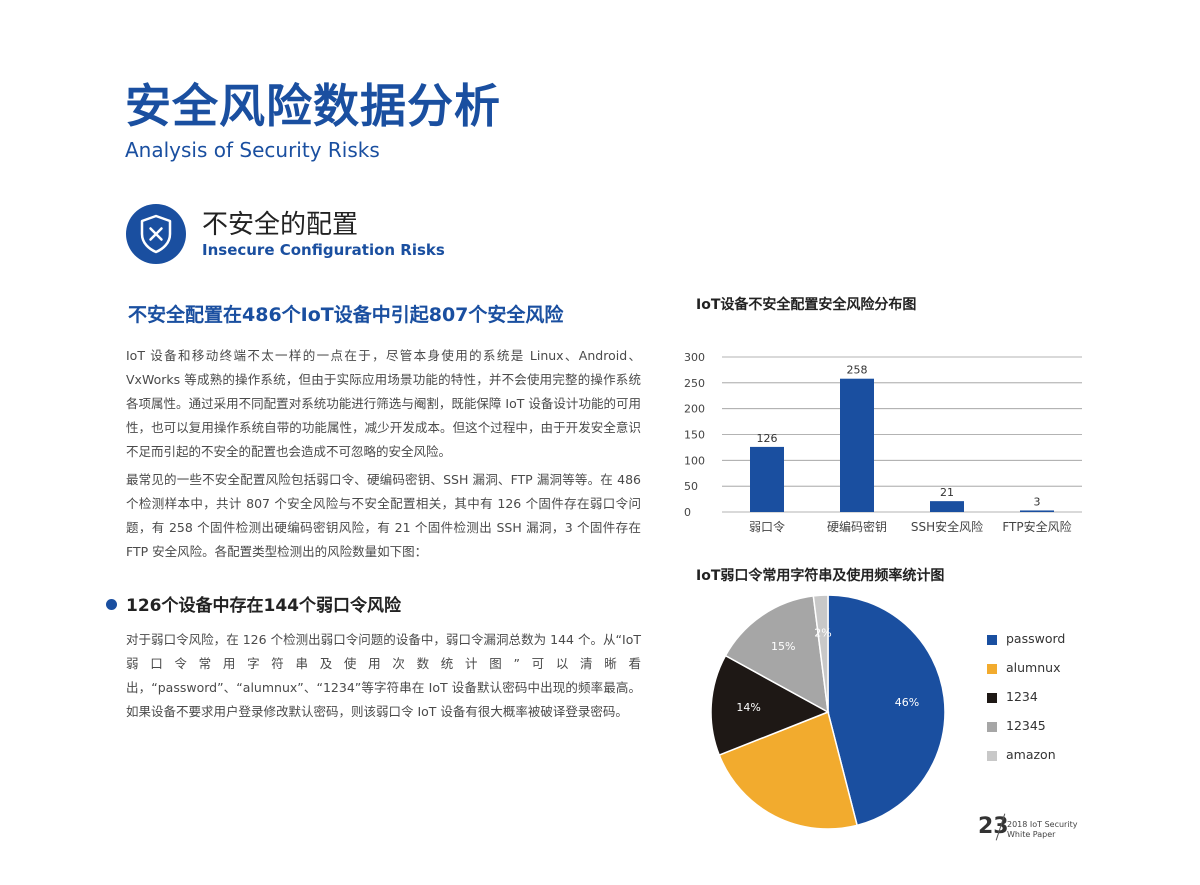 Image resolution: width=1200 pixels, height=885 pixels. What do you see at coordinates (857, 370) in the screenshot?
I see `bar-value-label: 258` at bounding box center [857, 370].